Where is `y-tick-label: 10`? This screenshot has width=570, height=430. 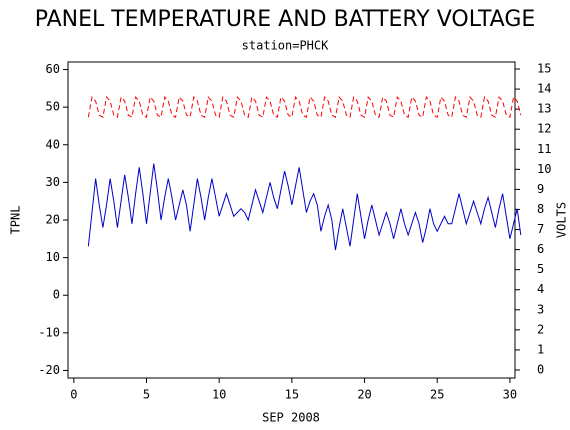
y-tick-label: 10 is located at coordinates (53, 257).